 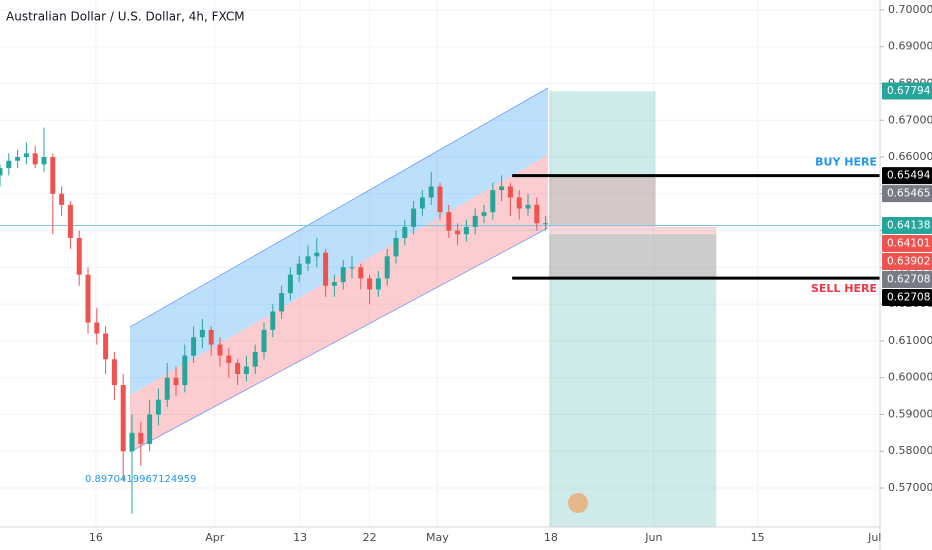 I want to click on y-tick-label: 0.57000, so click(x=910, y=487).